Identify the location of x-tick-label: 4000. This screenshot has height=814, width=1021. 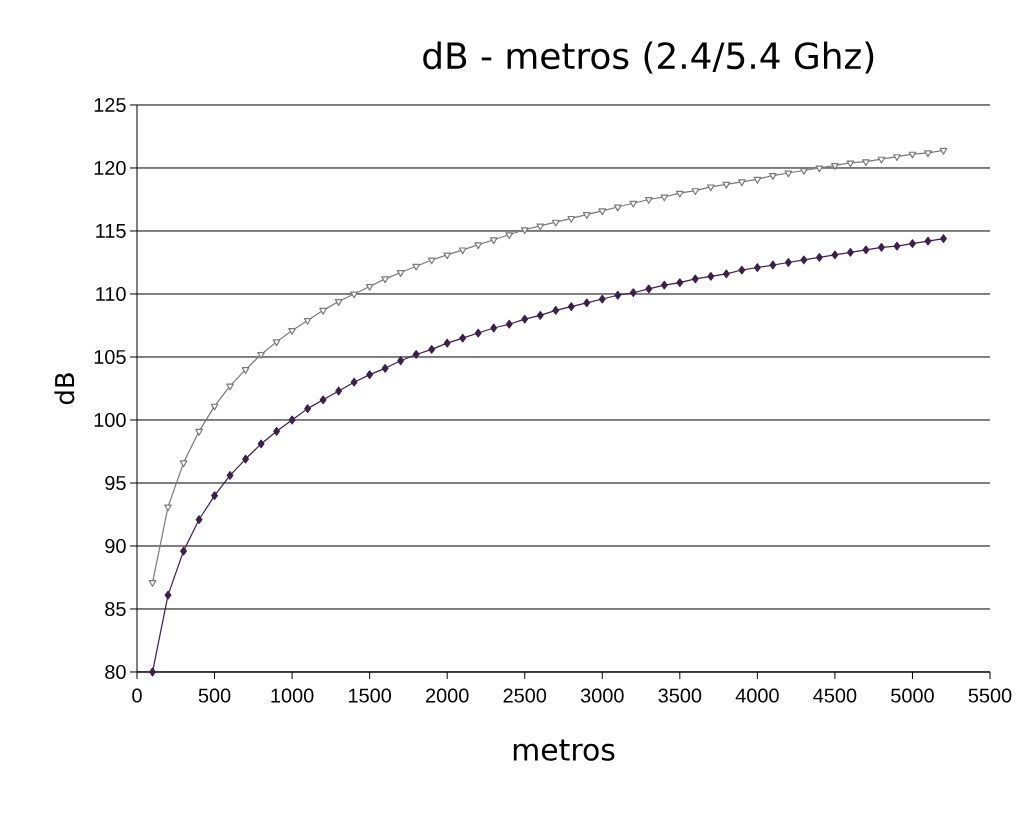
(757, 695).